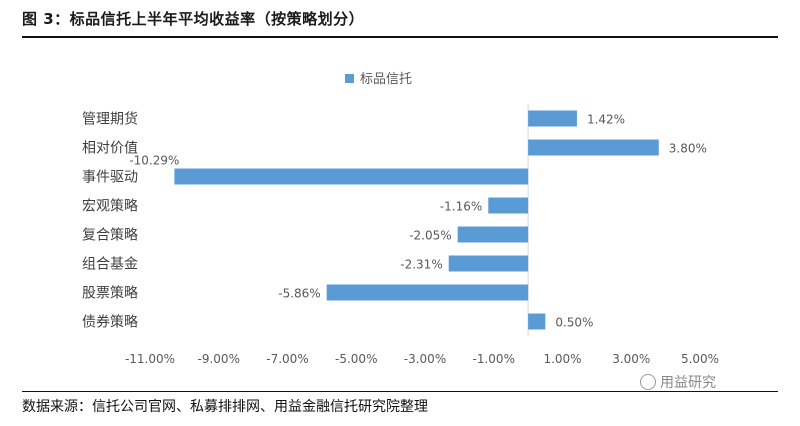  Describe the element at coordinates (193, 19) in the screenshot. I see `figure-title: 图 3：标品信托上半年平均收益率（按策略划分）` at that location.